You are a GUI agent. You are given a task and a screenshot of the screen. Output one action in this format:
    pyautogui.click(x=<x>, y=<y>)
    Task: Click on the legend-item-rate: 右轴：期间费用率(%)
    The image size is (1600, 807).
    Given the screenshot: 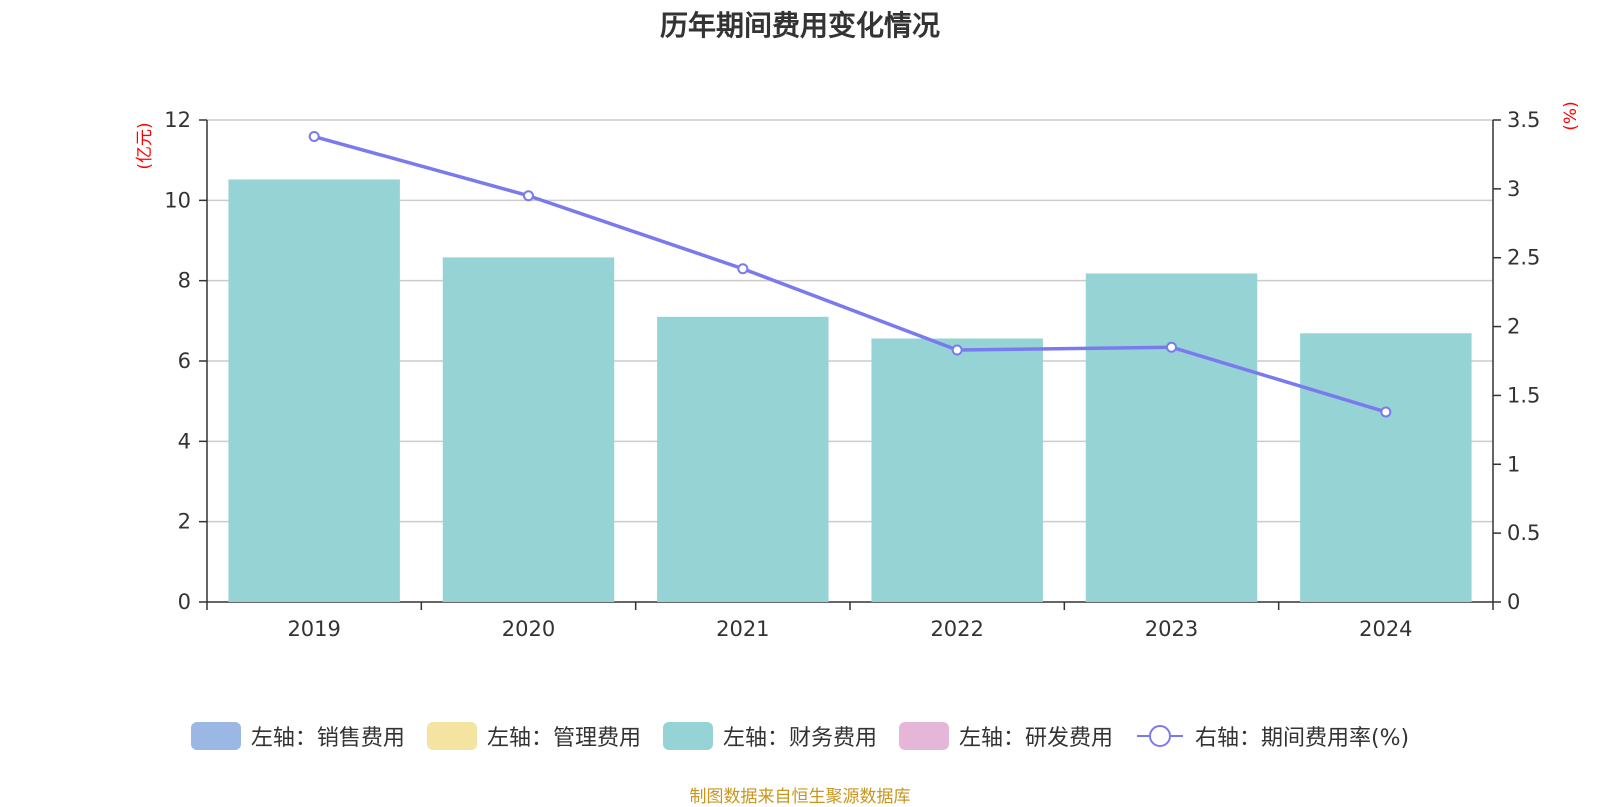 What is the action you would take?
    pyautogui.click(x=1272, y=736)
    